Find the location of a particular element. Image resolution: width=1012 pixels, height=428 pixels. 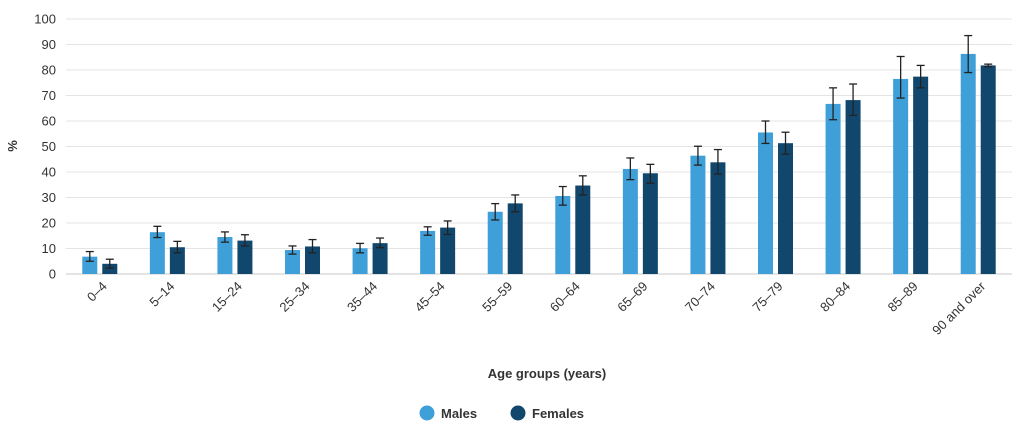

legend-label-males: Males is located at coordinates (459, 413).